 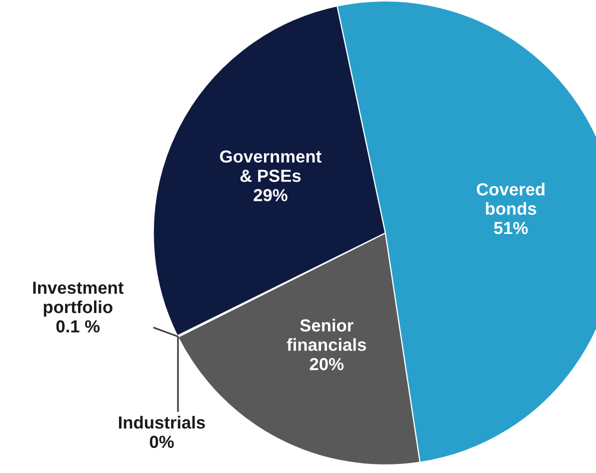 What do you see at coordinates (327, 364) in the screenshot?
I see `data-label: 20%` at bounding box center [327, 364].